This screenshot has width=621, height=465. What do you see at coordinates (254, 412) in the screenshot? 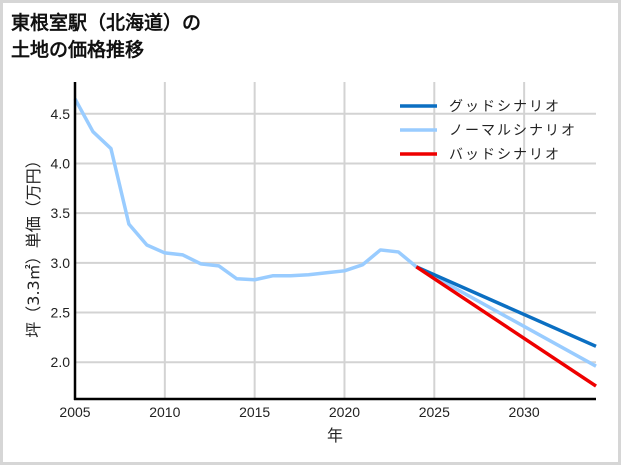
I see `x-tick-label: 2015` at bounding box center [254, 412].